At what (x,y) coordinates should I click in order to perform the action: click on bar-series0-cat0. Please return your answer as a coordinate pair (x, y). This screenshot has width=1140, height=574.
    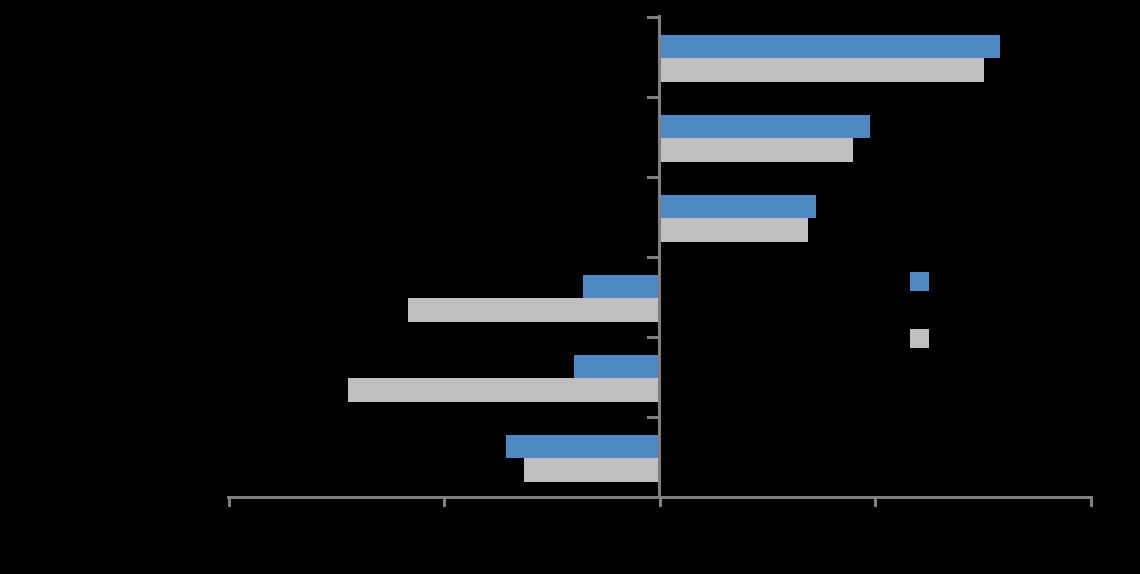
    Looking at the image, I should click on (830, 46).